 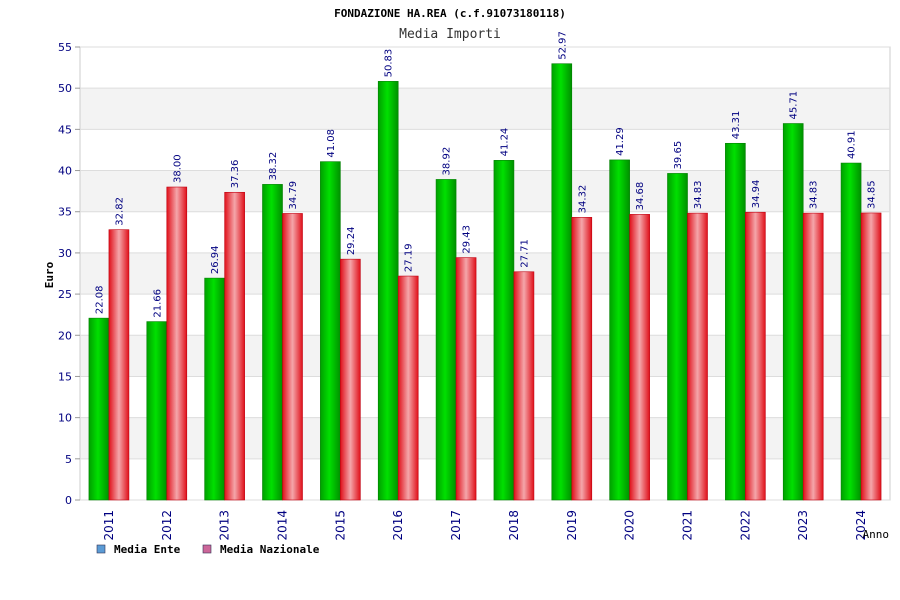 I want to click on legend-swatch-media-nazionale, so click(x=207, y=549).